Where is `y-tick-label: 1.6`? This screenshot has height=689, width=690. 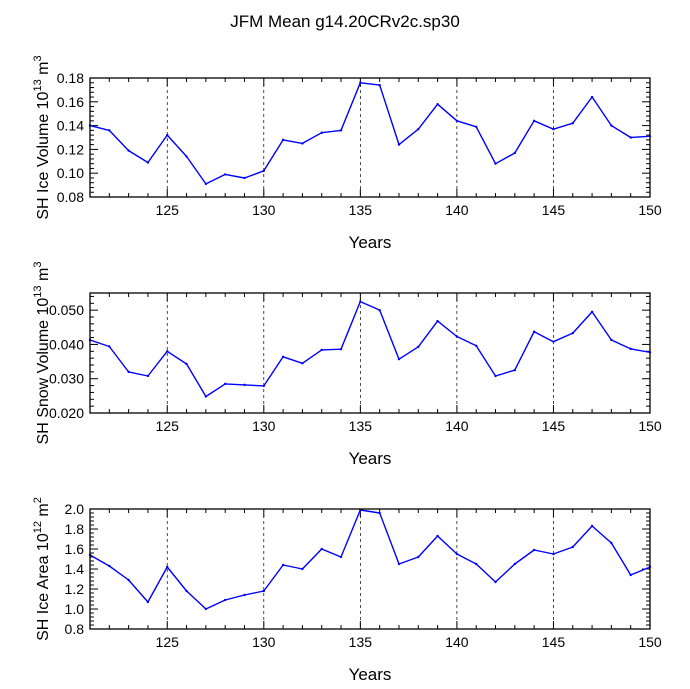
y-tick-label: 1.6 is located at coordinates (75, 549).